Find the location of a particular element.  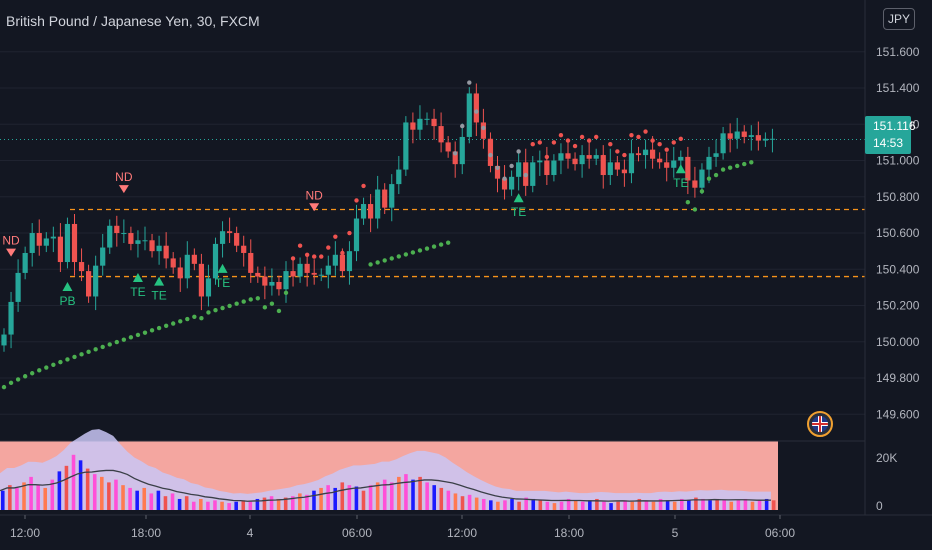

oscillator-axis: 20K 0 is located at coordinates (886, 482).